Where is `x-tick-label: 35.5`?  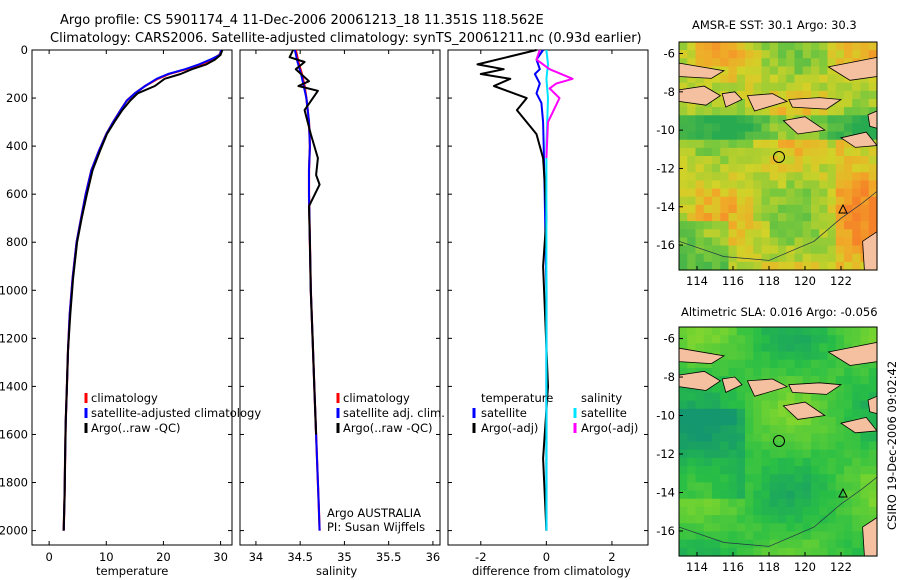 x-tick-label: 35.5 is located at coordinates (389, 557).